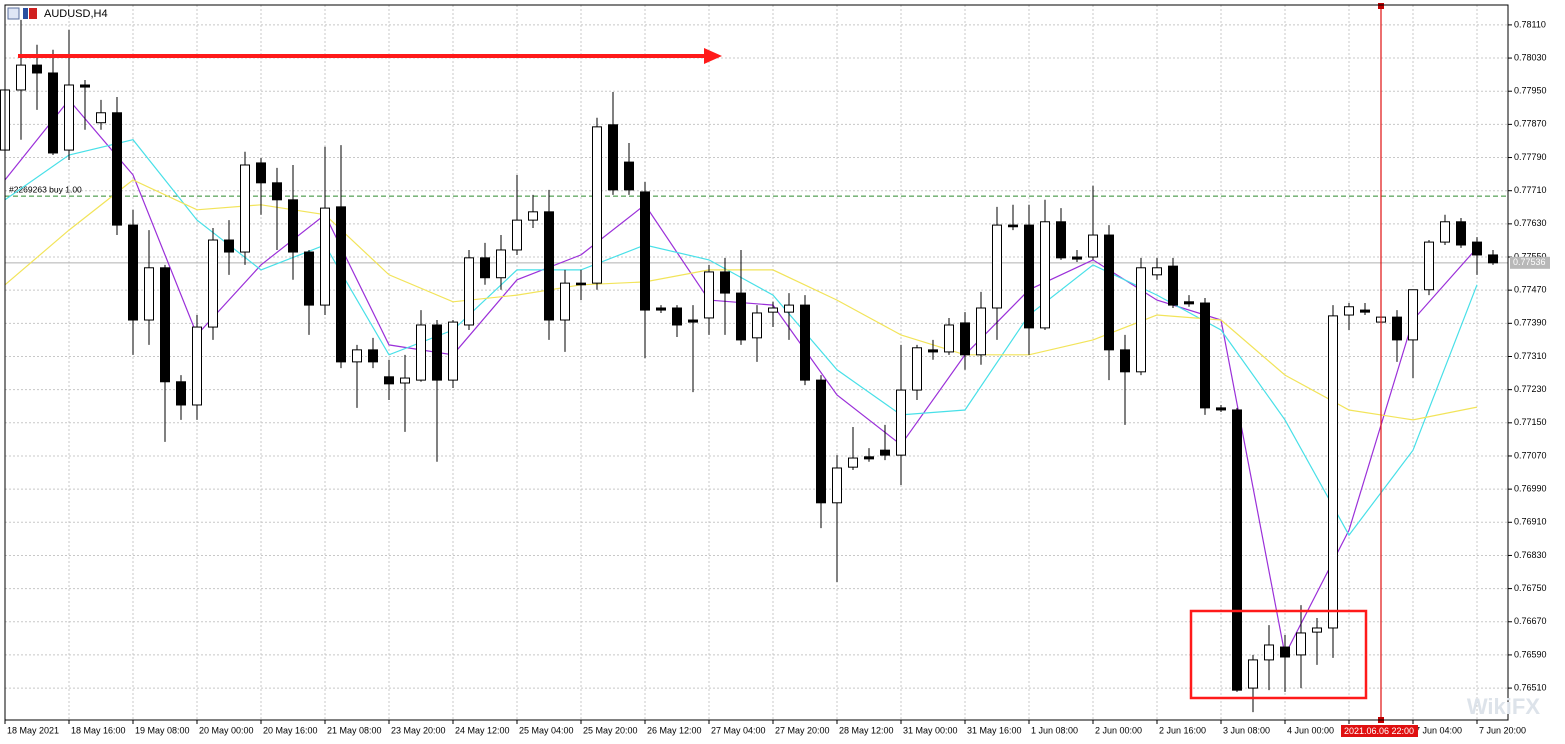  Describe the element at coordinates (226, 730) in the screenshot. I see `x-tick-label: 20 May 00:00` at that location.